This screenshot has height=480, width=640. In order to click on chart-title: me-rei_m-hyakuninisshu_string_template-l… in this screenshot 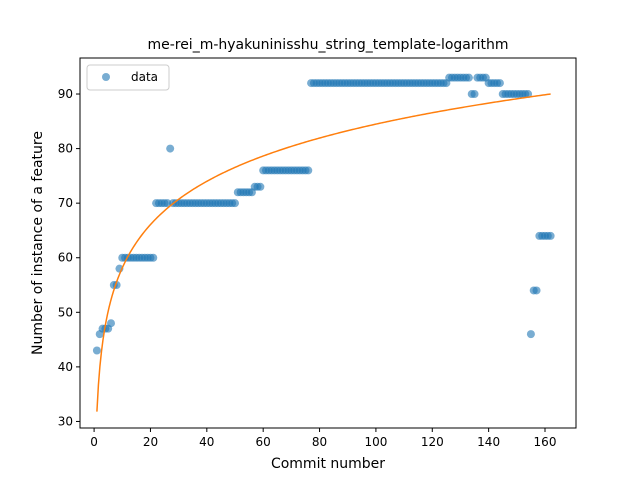, I will do `click(327, 45)`.